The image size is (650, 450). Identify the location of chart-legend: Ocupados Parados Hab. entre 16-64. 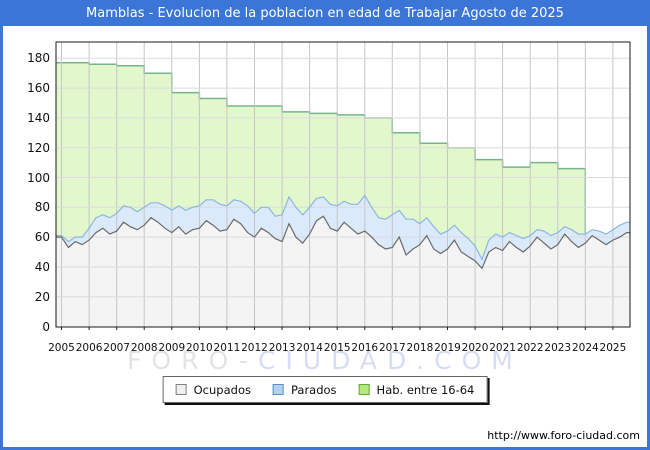
(325, 389).